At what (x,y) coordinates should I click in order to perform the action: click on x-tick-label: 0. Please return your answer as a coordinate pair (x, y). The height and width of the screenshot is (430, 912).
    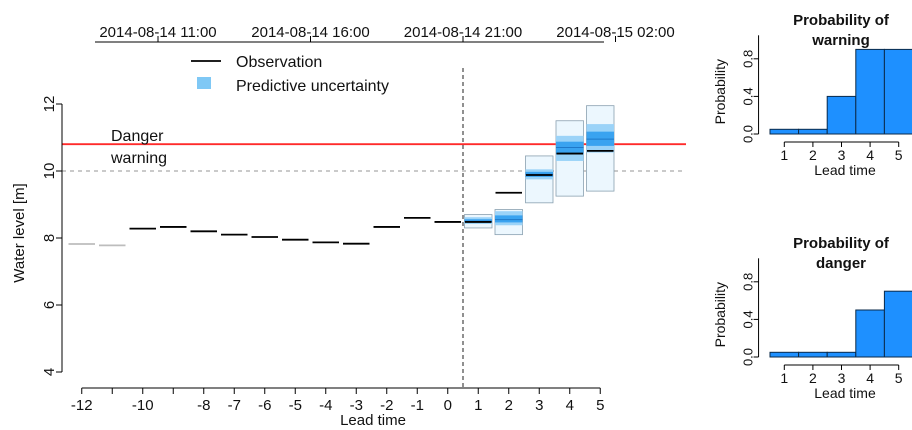
    Looking at the image, I should click on (448, 405).